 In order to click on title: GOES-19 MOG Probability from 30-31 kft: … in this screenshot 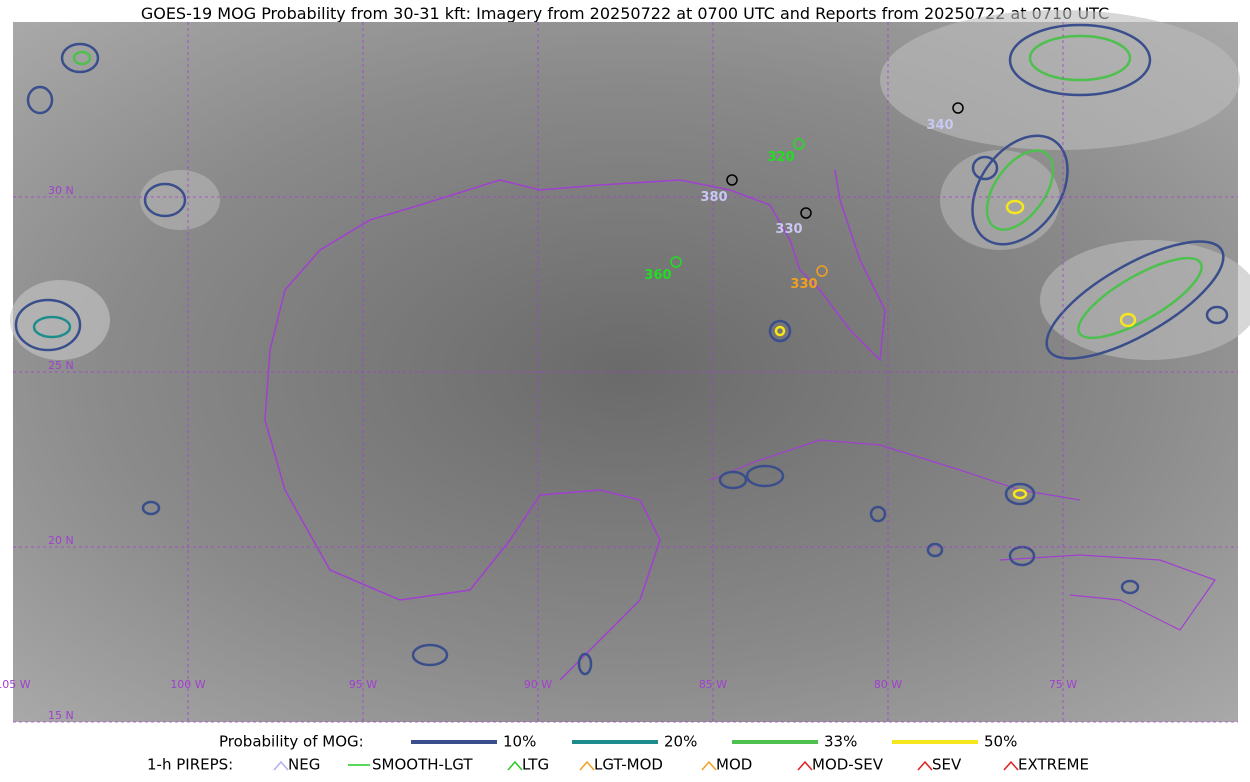, I will do `click(625, 13)`.